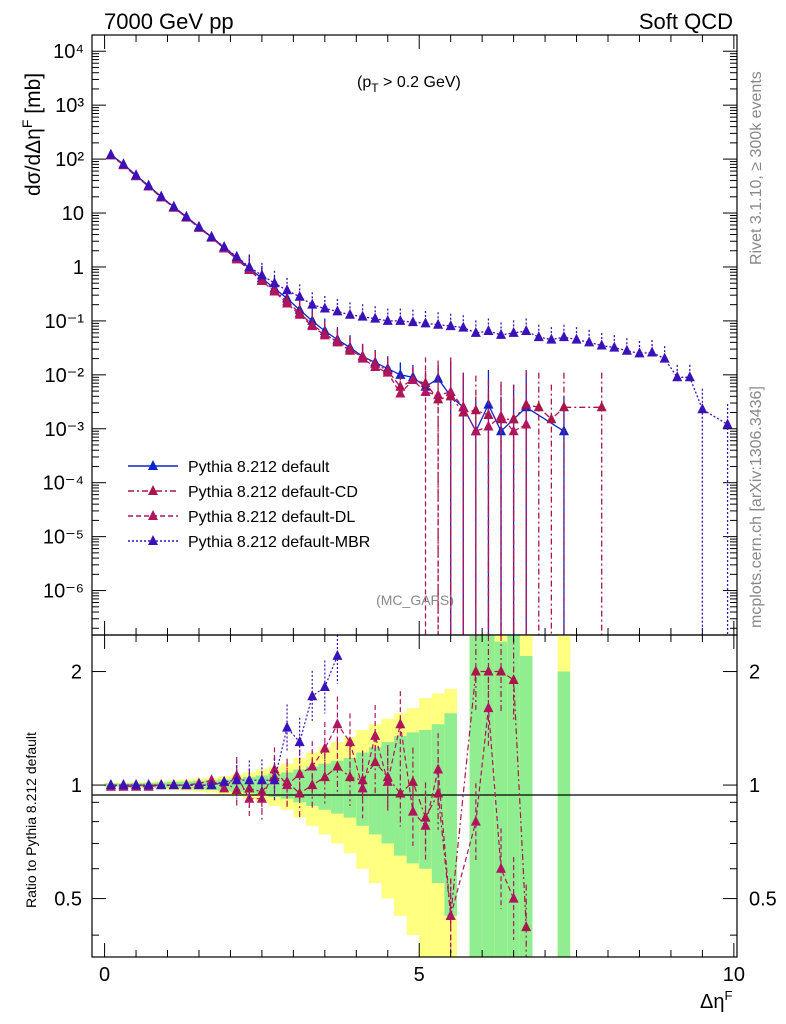  Describe the element at coordinates (763, 900) in the screenshot. I see `ratio-ytick-label-right: 0.5` at that location.